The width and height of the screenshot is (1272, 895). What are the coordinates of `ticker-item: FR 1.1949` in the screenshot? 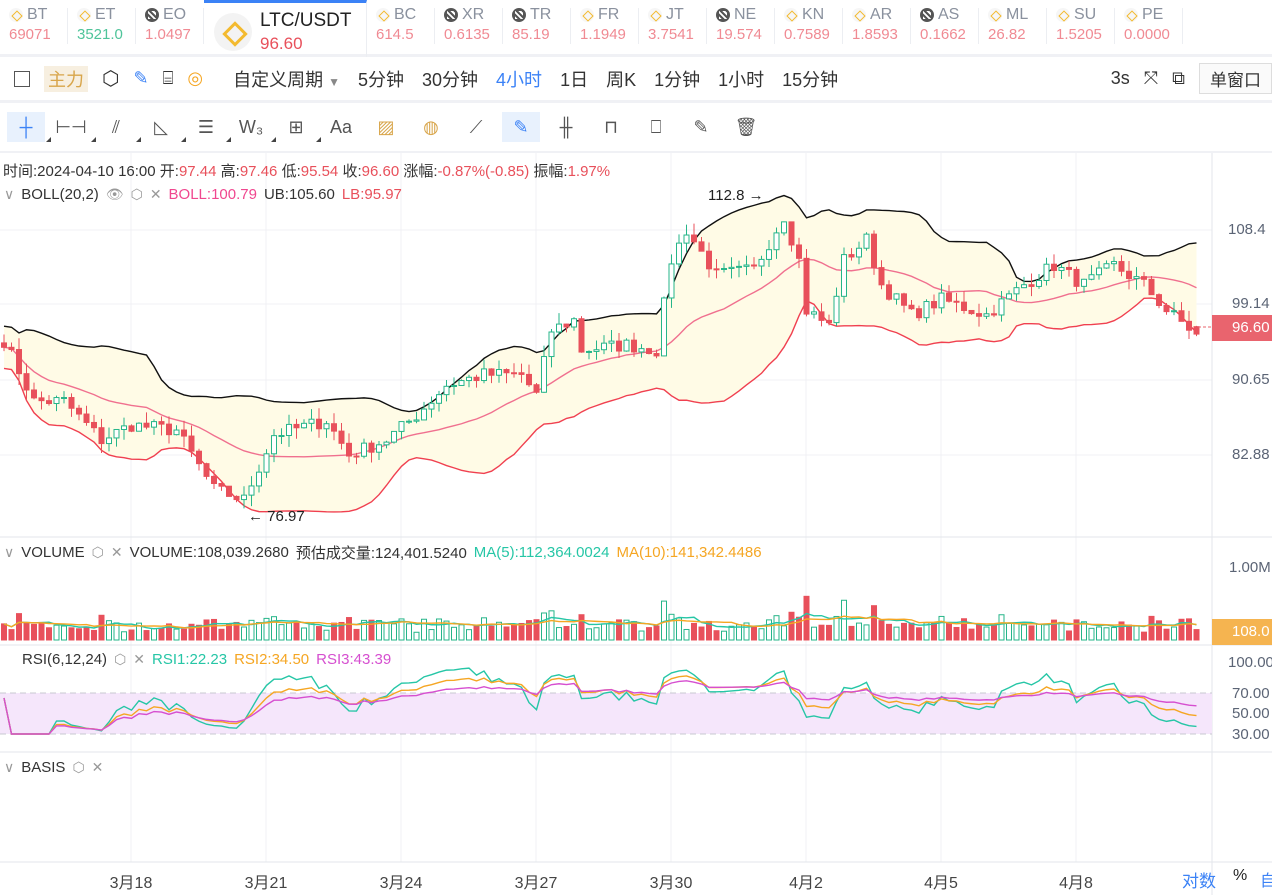 It's located at (605, 26).